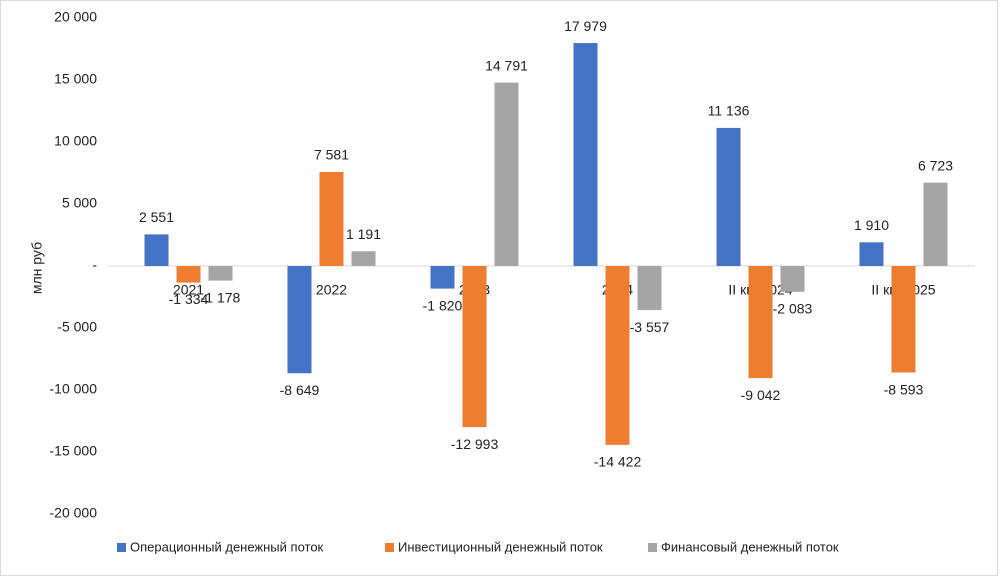  Describe the element at coordinates (188, 290) in the screenshot. I see `x-tick-label: 2021` at that location.